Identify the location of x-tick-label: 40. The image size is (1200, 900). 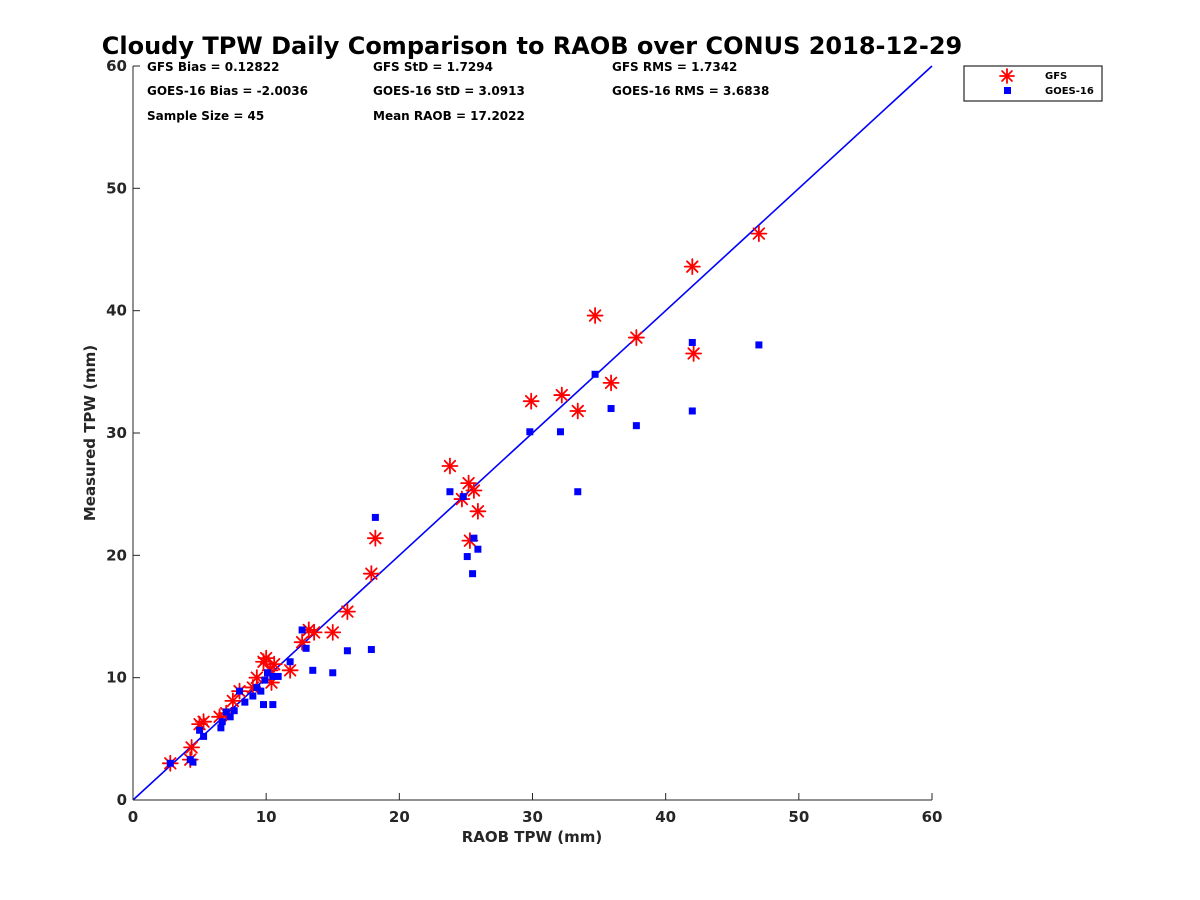
(665, 817).